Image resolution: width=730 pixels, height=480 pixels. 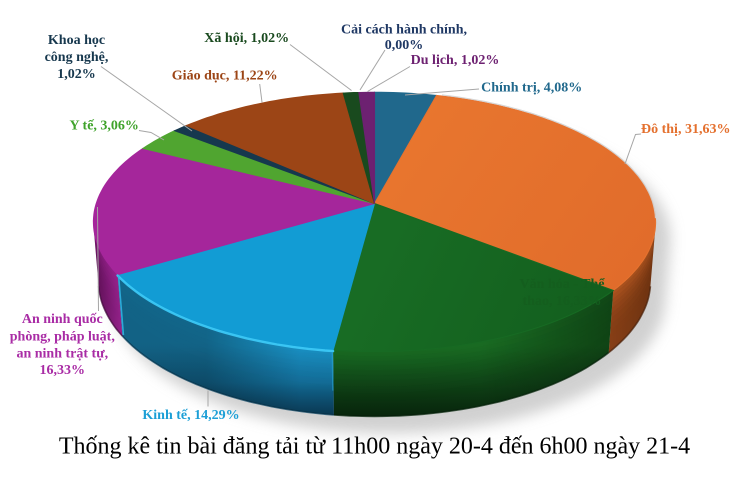 I want to click on svg-text: An ninh quốc, so click(x=62, y=319).